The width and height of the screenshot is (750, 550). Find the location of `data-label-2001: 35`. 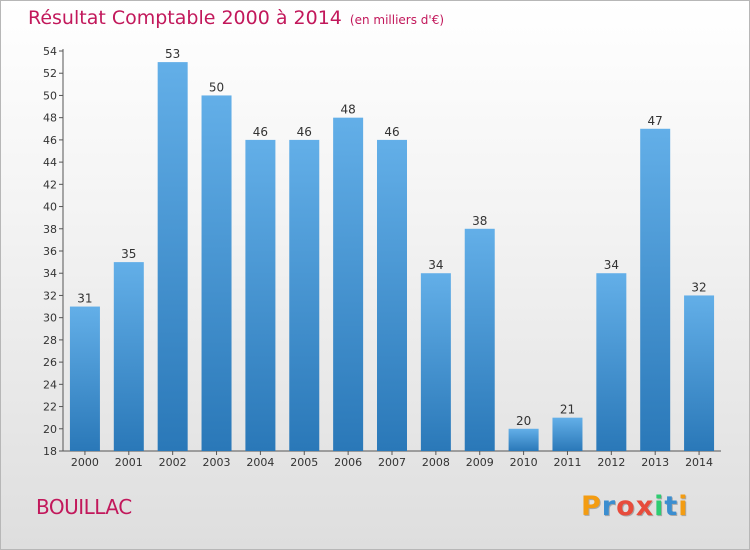

data-label-2001: 35 is located at coordinates (128, 254).